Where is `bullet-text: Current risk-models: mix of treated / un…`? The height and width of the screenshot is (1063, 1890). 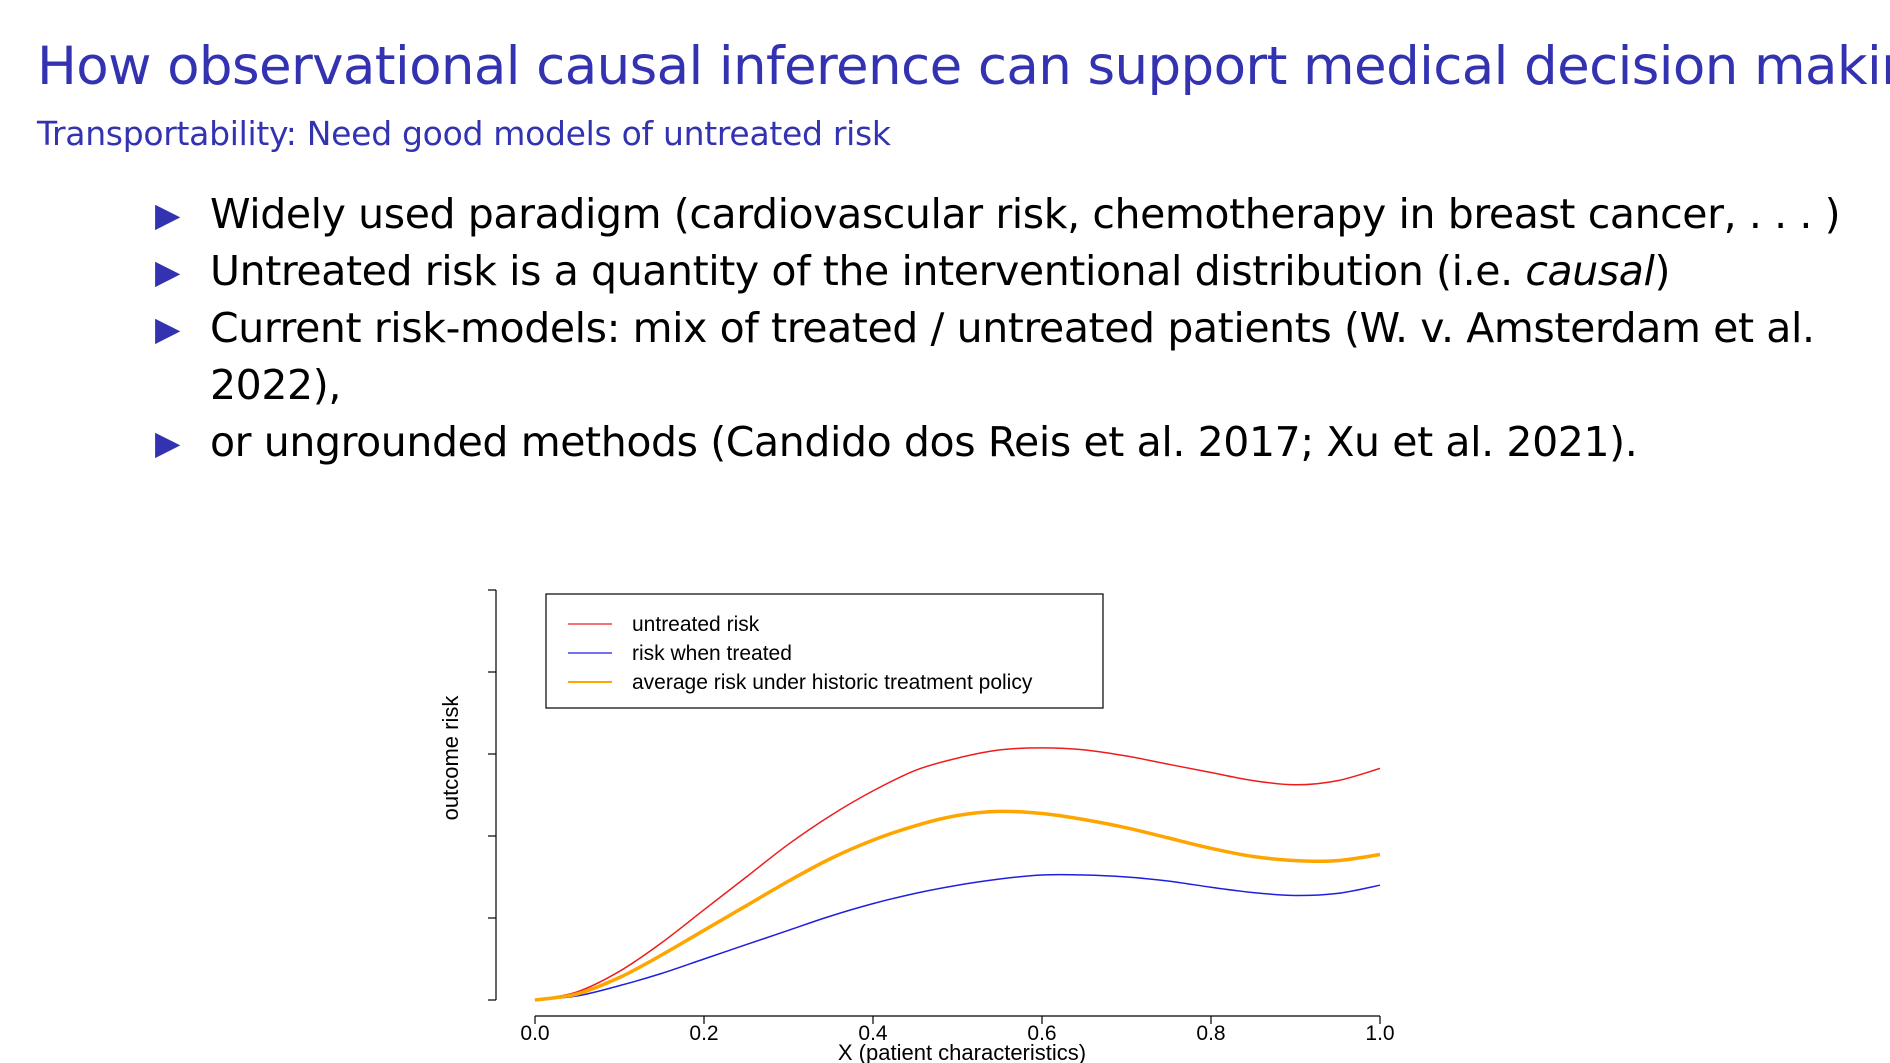
bullet-text: Current risk-models: mix of treated / un… is located at coordinates (1012, 356).